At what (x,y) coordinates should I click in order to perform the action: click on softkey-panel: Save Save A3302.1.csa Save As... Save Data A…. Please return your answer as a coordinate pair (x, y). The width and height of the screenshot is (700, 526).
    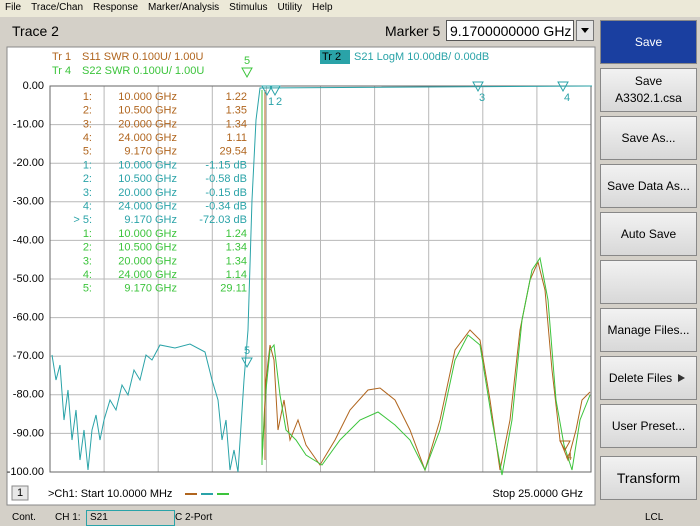
    Looking at the image, I should click on (649, 263).